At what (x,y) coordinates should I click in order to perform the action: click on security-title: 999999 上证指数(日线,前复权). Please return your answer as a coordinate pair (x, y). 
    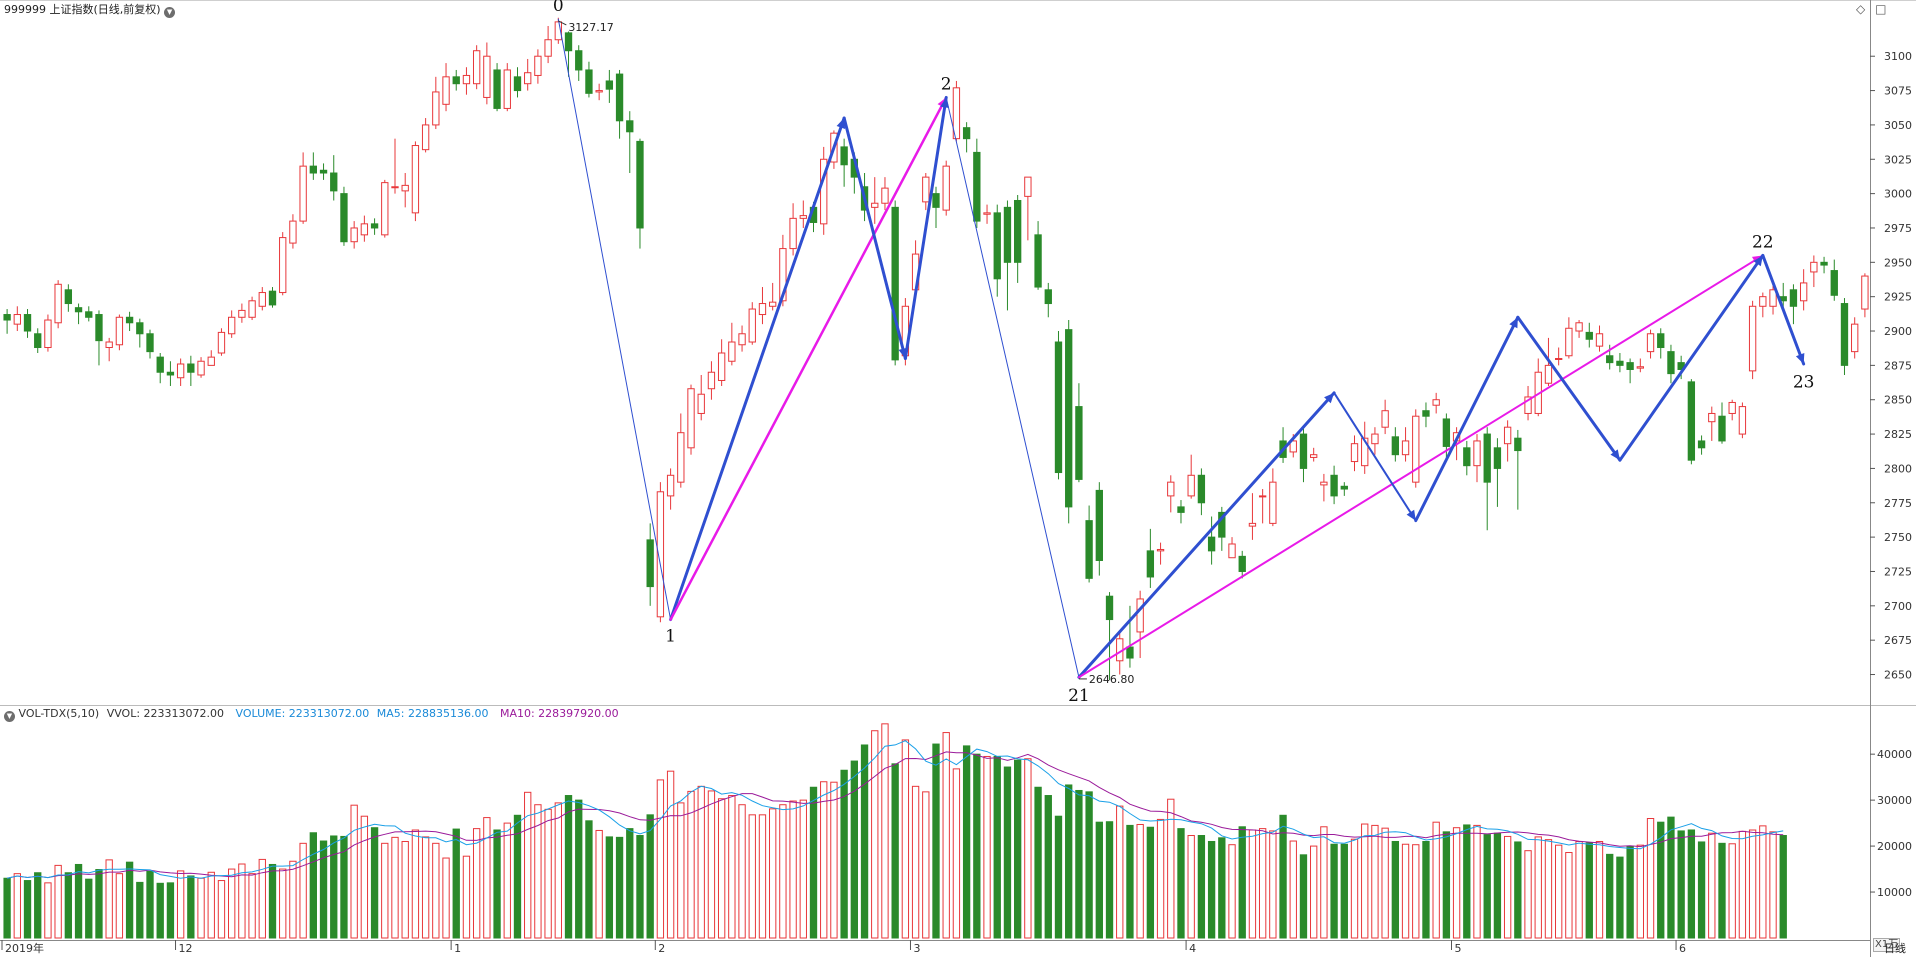
    Looking at the image, I should click on (82, 9).